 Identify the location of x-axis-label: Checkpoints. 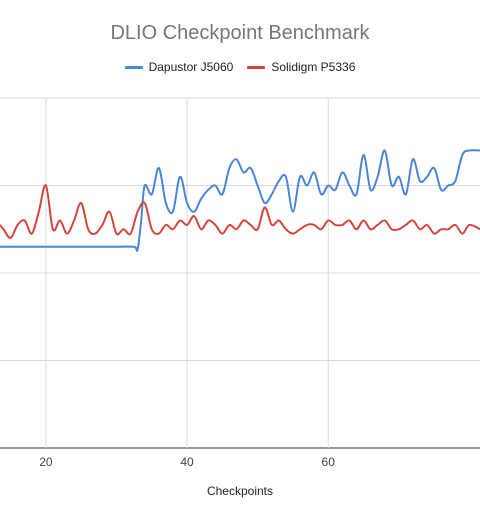
(240, 491).